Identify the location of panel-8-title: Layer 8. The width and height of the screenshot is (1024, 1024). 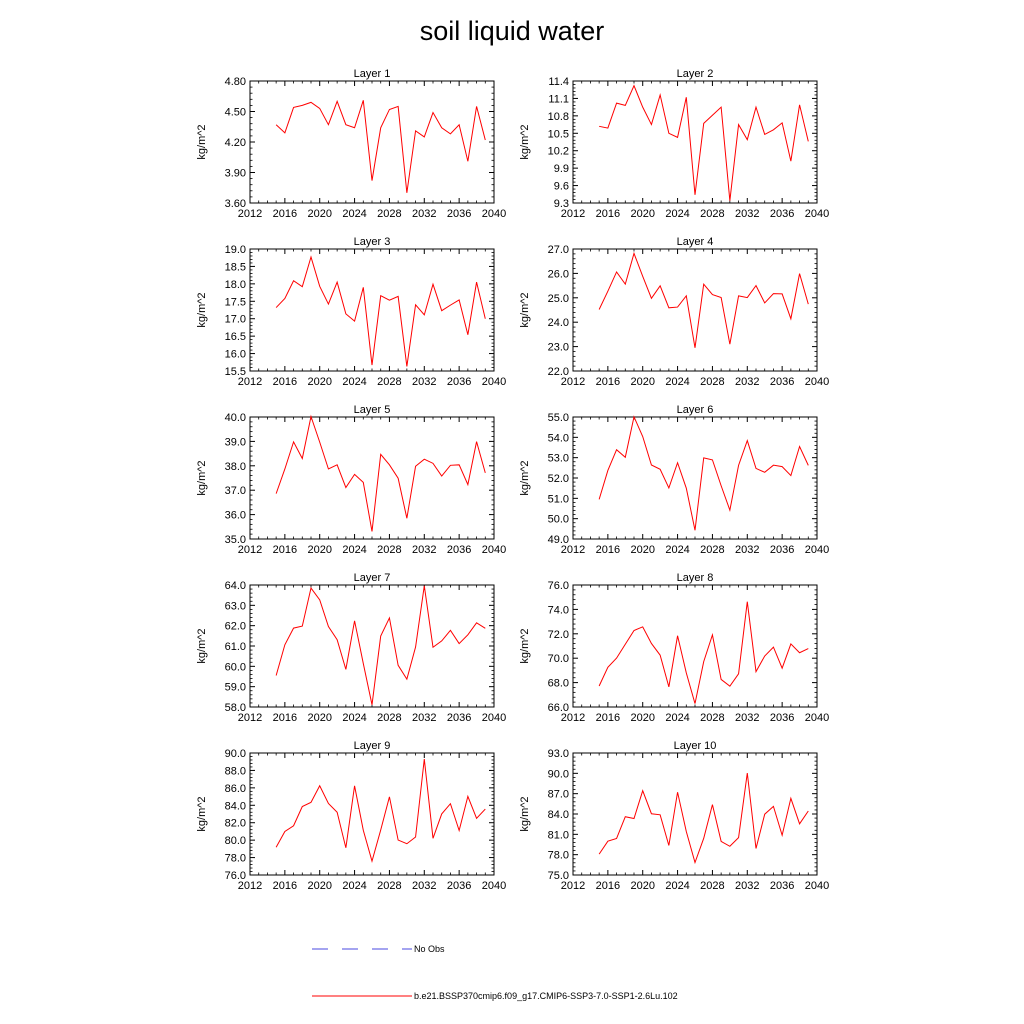
(695, 578).